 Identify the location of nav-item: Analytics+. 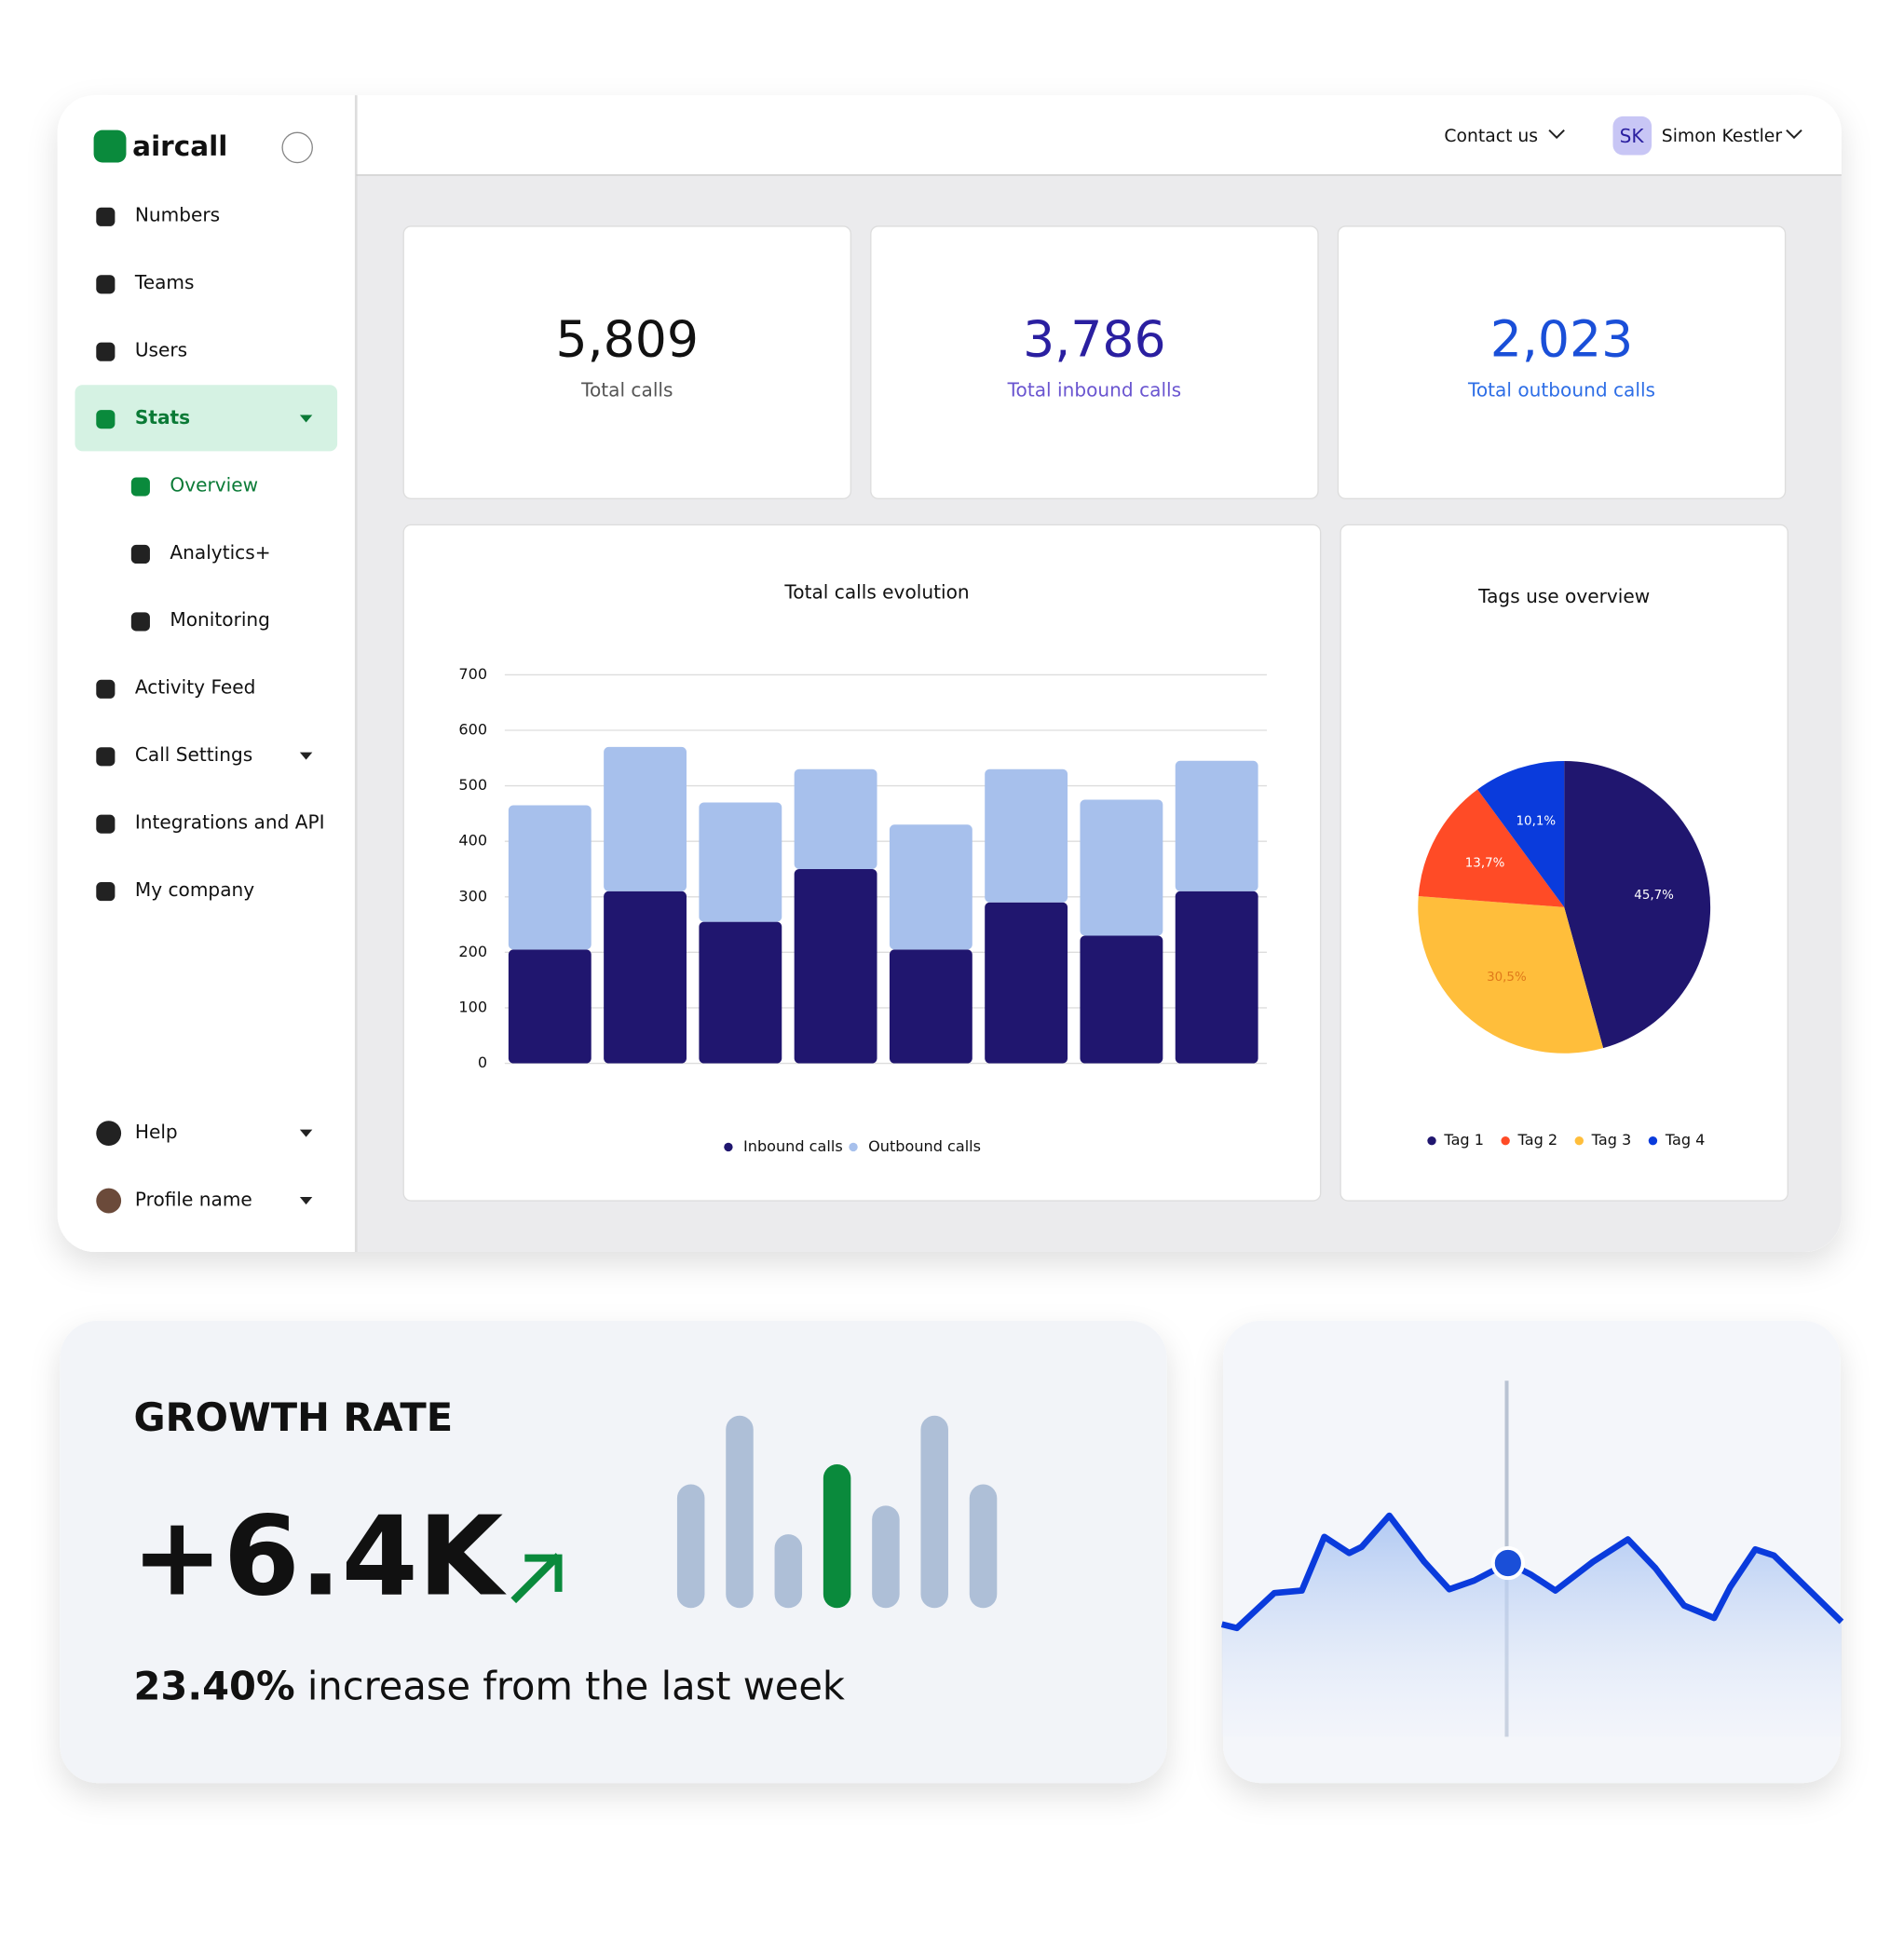
(220, 552).